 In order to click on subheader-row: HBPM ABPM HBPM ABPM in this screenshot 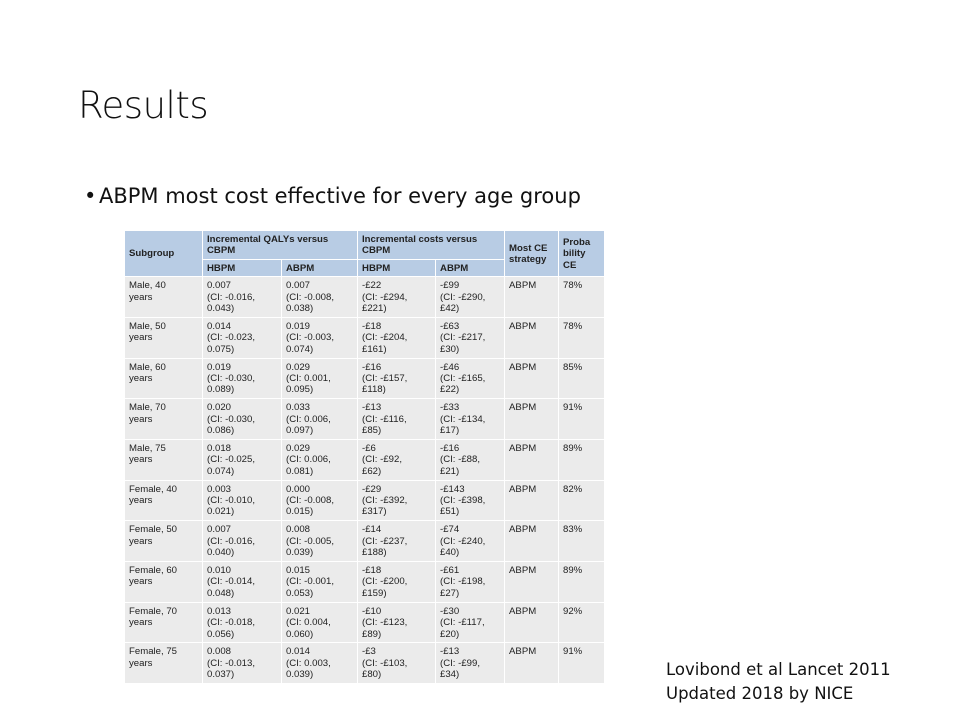, I will do `click(365, 268)`.